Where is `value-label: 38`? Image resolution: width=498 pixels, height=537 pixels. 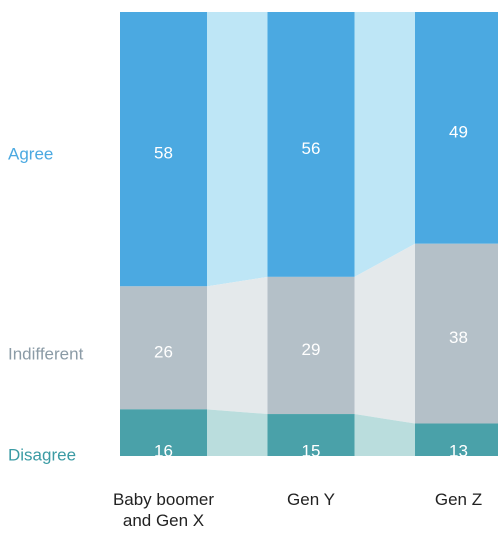
value-label: 38 is located at coordinates (458, 337).